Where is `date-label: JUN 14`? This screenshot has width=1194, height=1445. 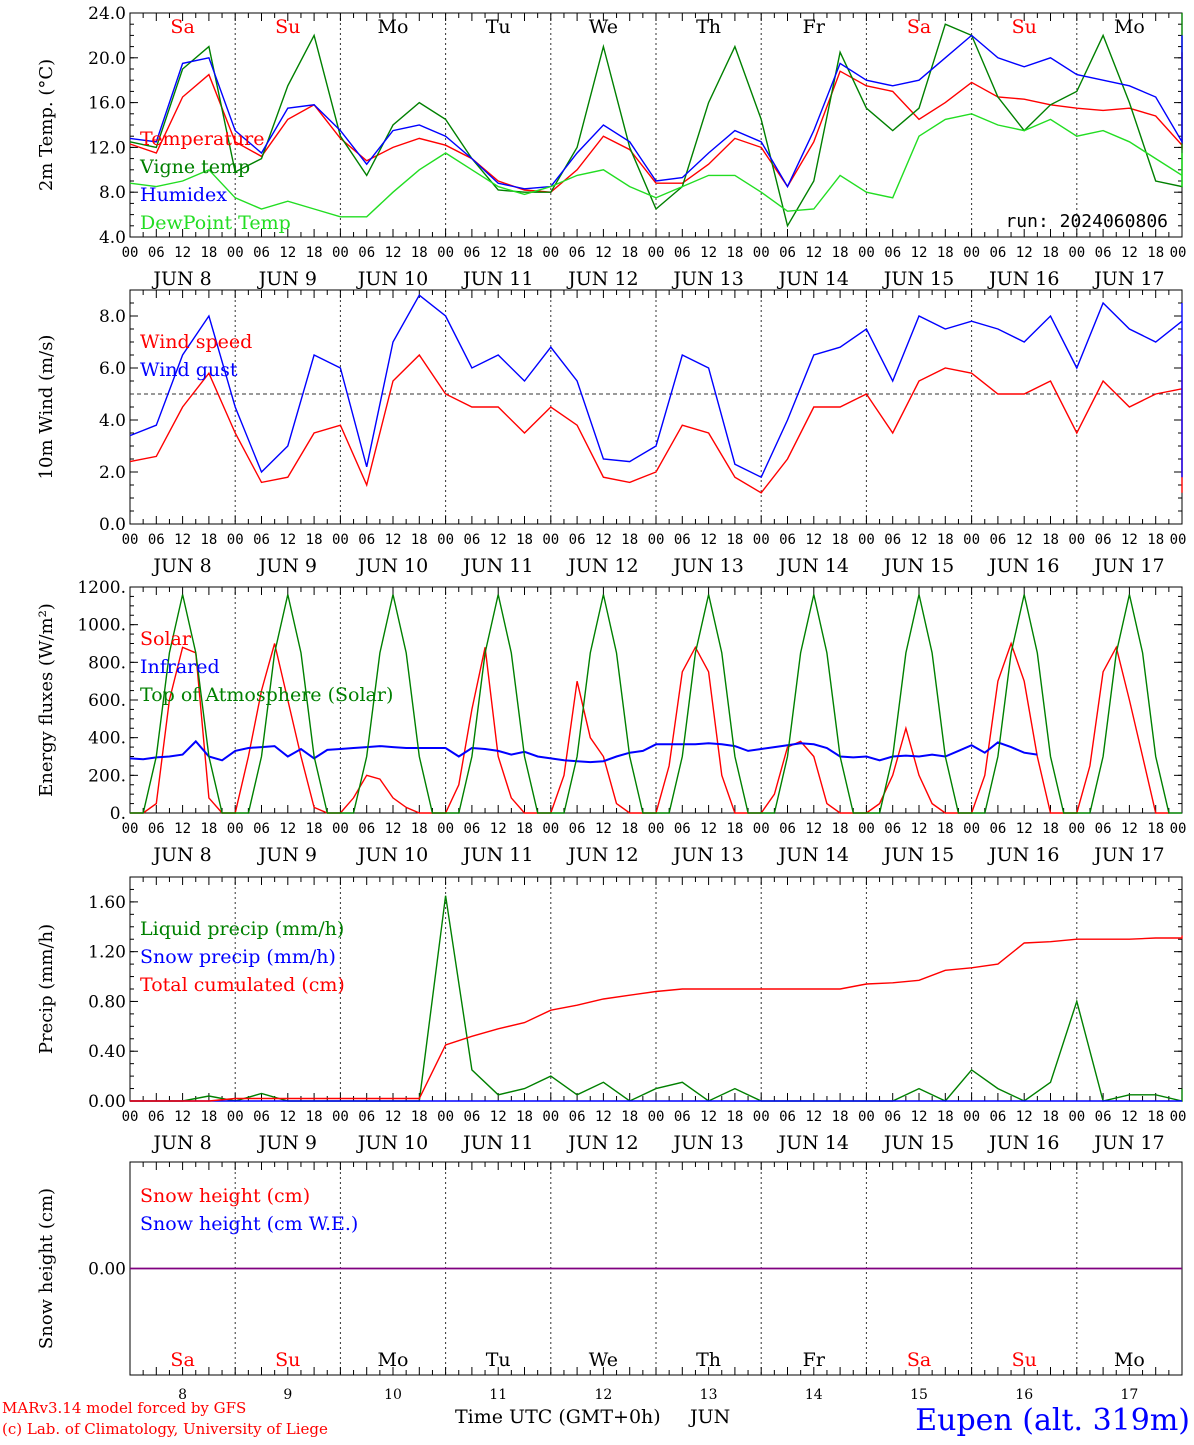 date-label: JUN 14 is located at coordinates (813, 855).